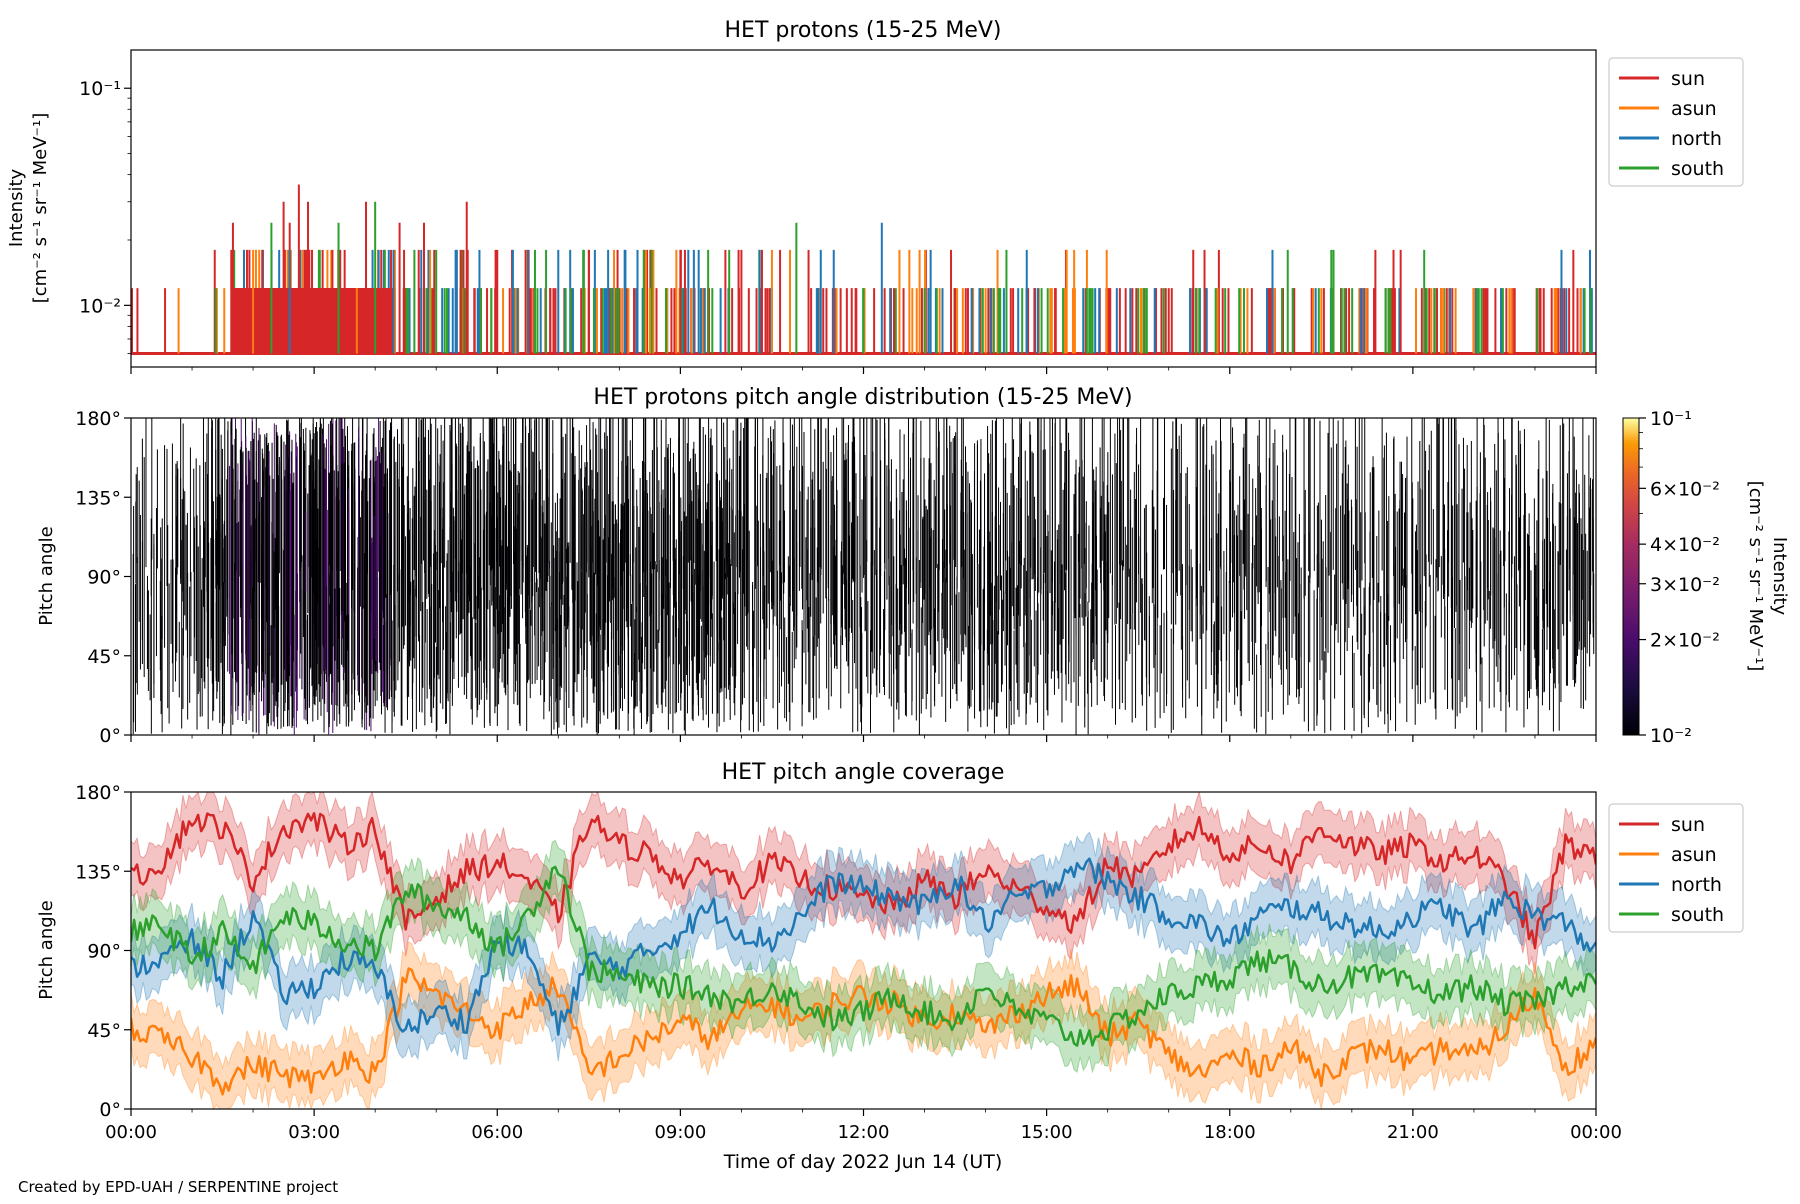 The image size is (1800, 1204). I want to click on panel3-legend: sun asun north south, so click(1676, 868).